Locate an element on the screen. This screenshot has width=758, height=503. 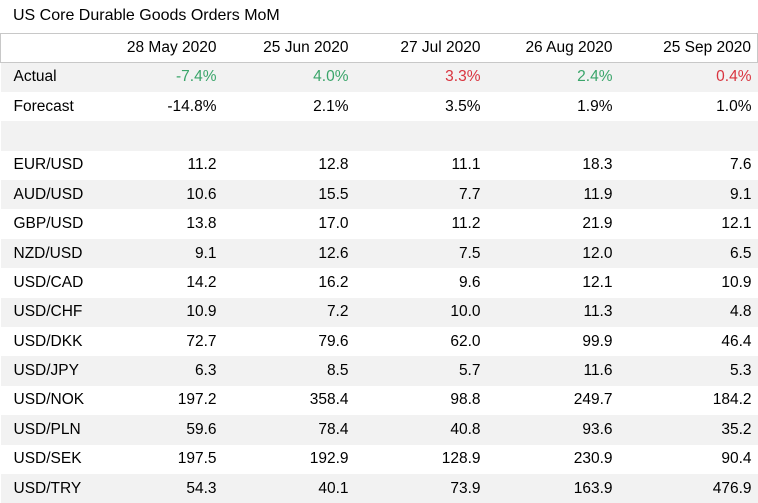
value-cell: 197.5 is located at coordinates (197, 459).